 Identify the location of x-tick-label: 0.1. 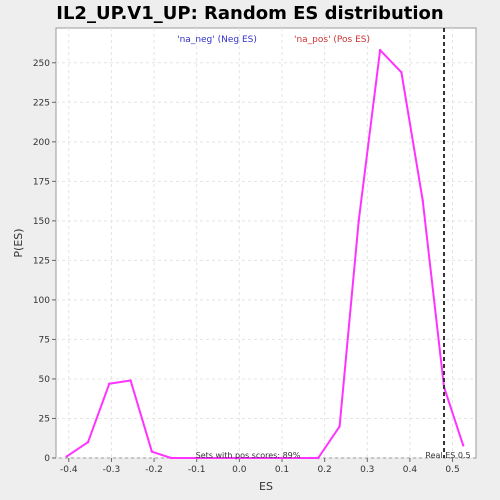
(282, 470).